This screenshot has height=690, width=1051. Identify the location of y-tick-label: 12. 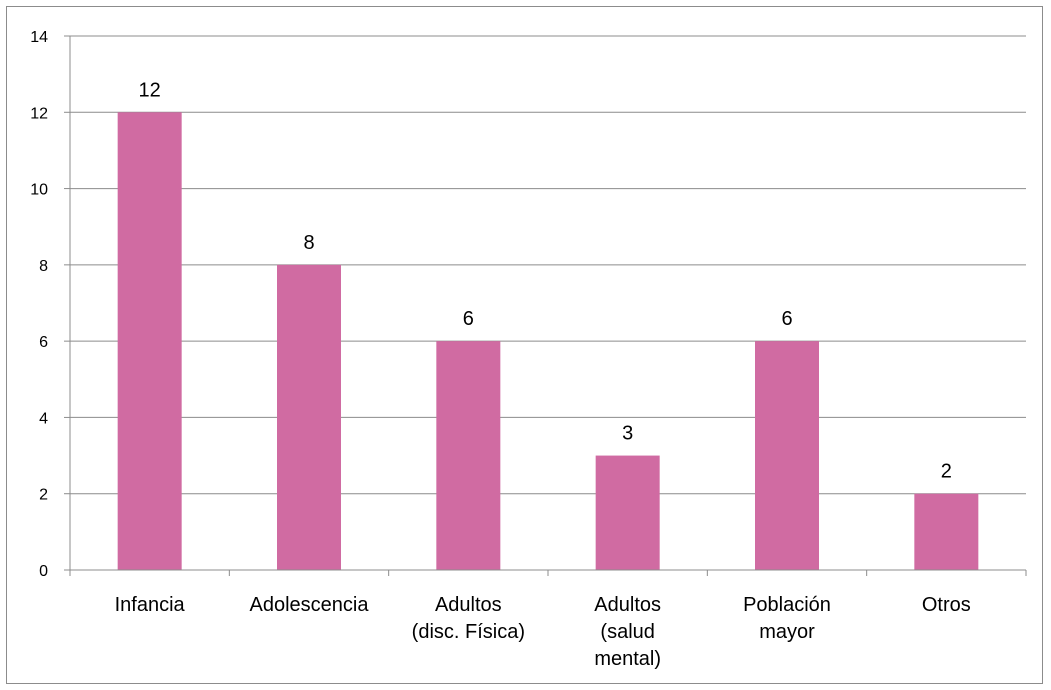
(39, 113).